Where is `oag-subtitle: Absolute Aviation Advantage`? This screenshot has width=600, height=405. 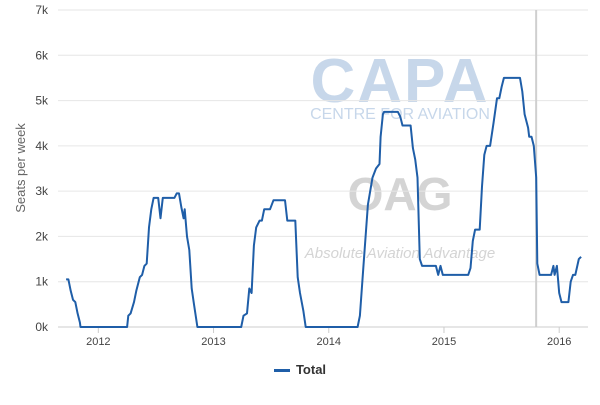
oag-subtitle: Absolute Aviation Advantage is located at coordinates (399, 253).